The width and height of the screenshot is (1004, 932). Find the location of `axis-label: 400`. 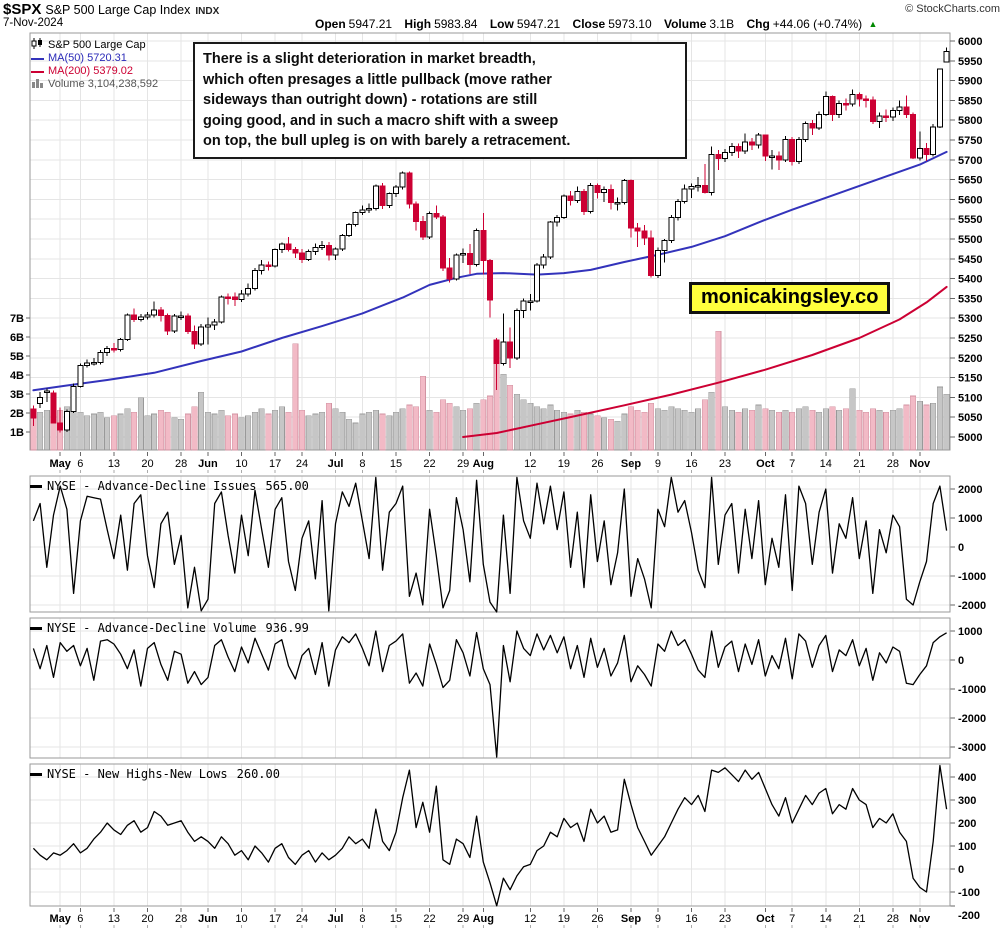

axis-label: 400 is located at coordinates (967, 778).